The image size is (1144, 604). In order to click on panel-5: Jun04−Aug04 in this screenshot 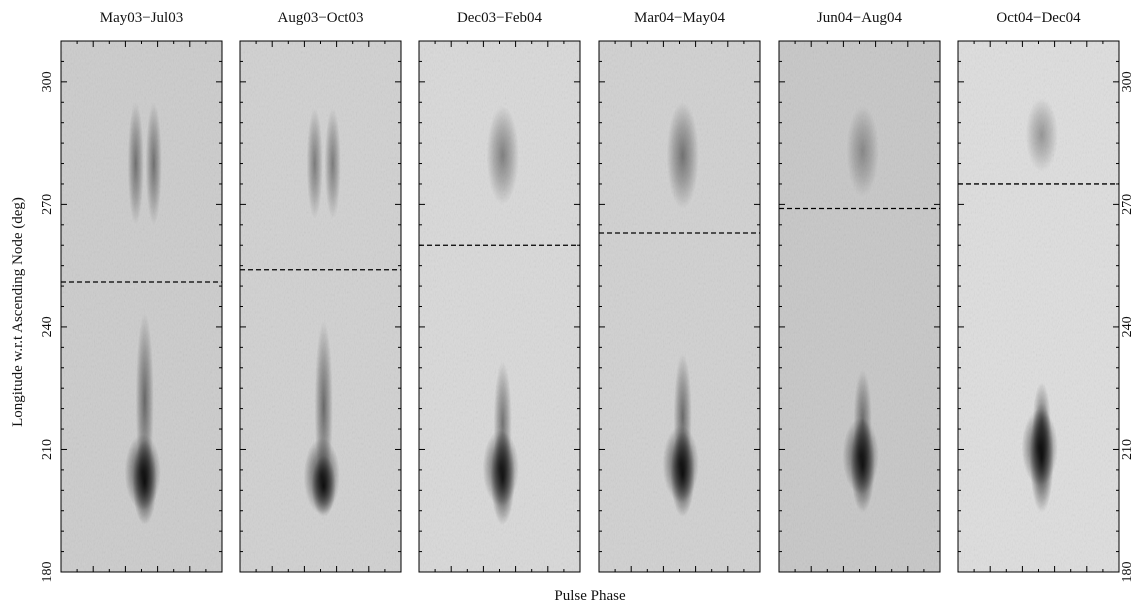, I will do `click(859, 291)`.